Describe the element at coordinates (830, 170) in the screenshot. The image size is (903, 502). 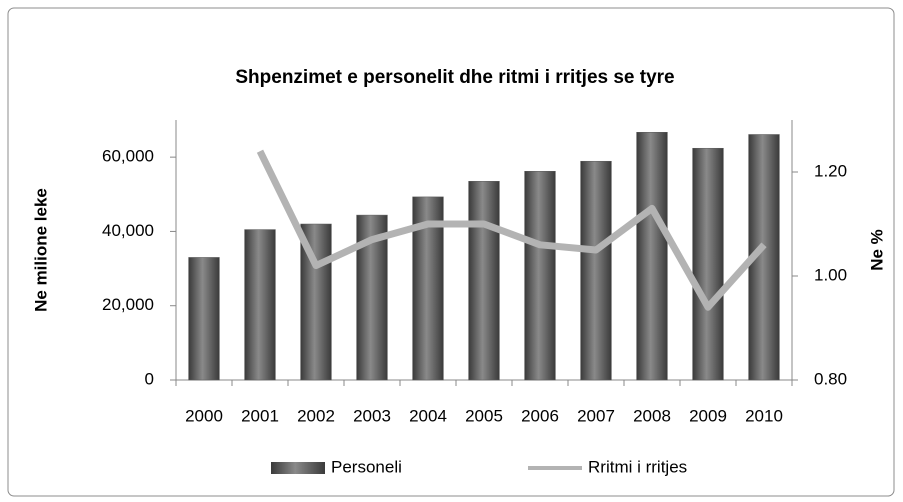
I see `y2-tick-label: 1.20` at that location.